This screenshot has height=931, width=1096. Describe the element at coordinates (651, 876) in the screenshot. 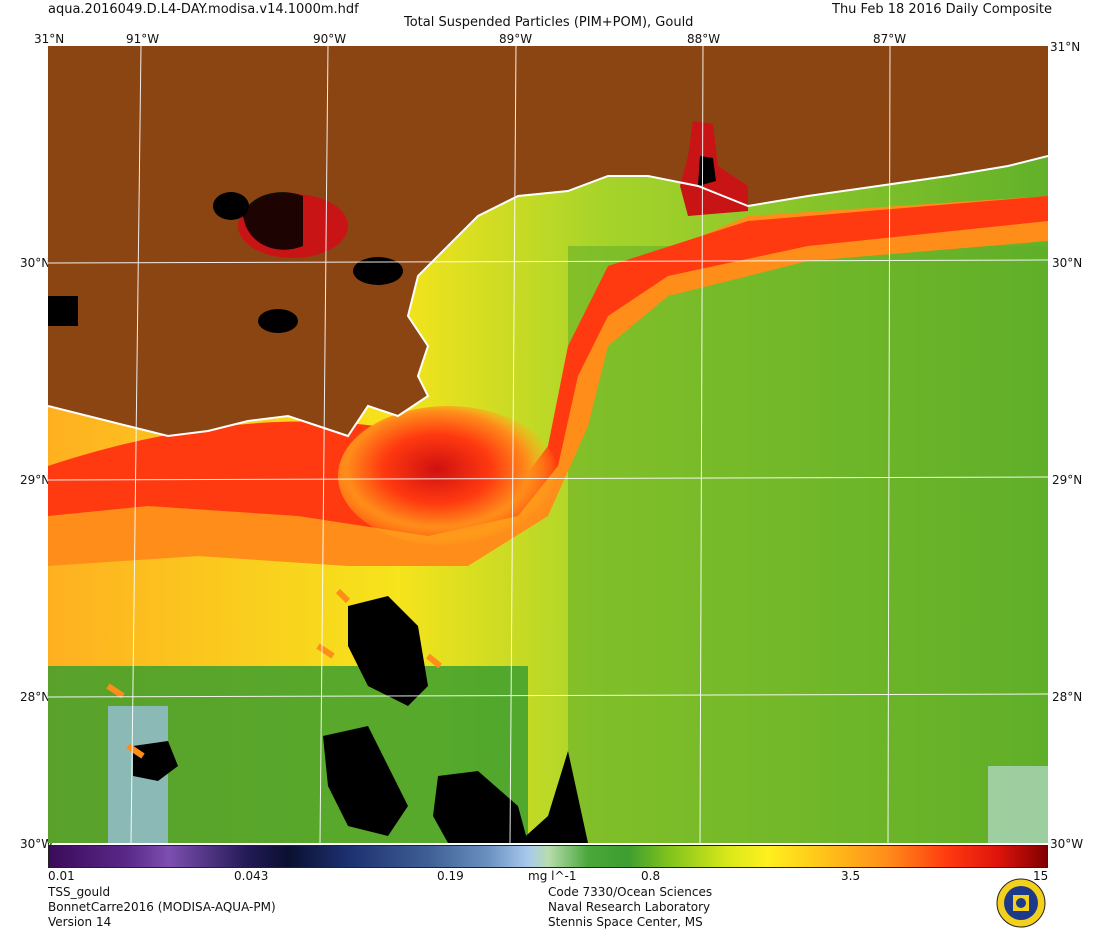

I see `colorbar-tick-3: 0.8` at that location.